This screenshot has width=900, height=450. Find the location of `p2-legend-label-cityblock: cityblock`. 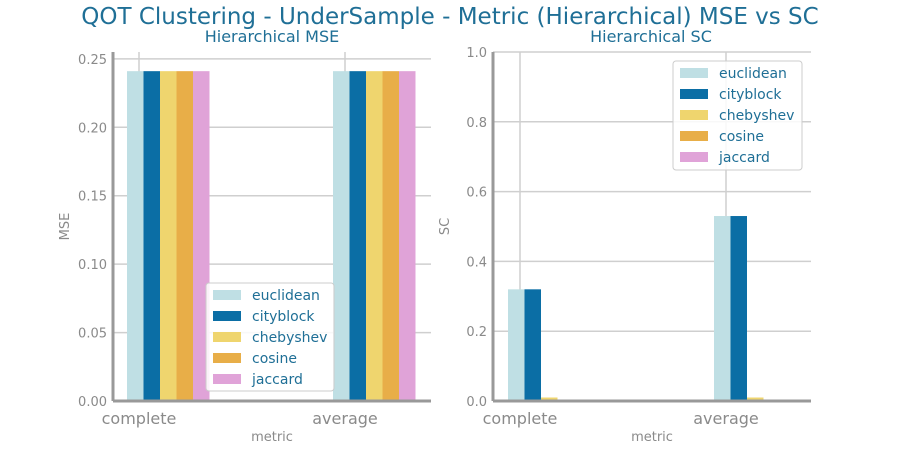

p2-legend-label-cityblock: cityblock is located at coordinates (750, 95).